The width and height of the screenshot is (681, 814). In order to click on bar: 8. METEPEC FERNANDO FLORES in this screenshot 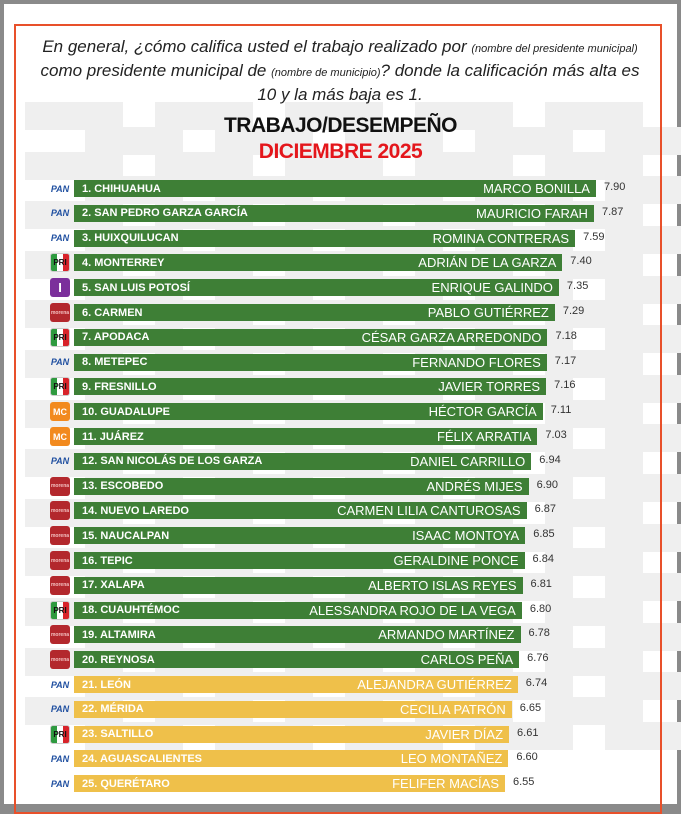, I will do `click(310, 362)`.